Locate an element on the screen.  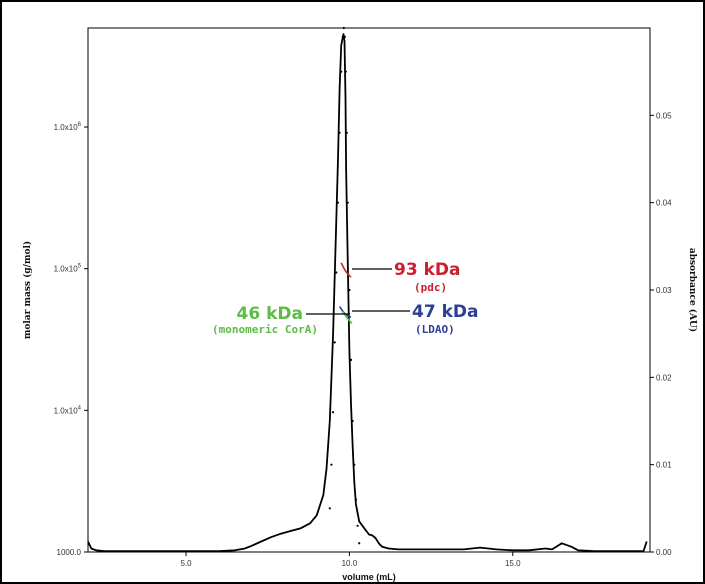
y-right-tick-label: 0.00 is located at coordinates (664, 552).